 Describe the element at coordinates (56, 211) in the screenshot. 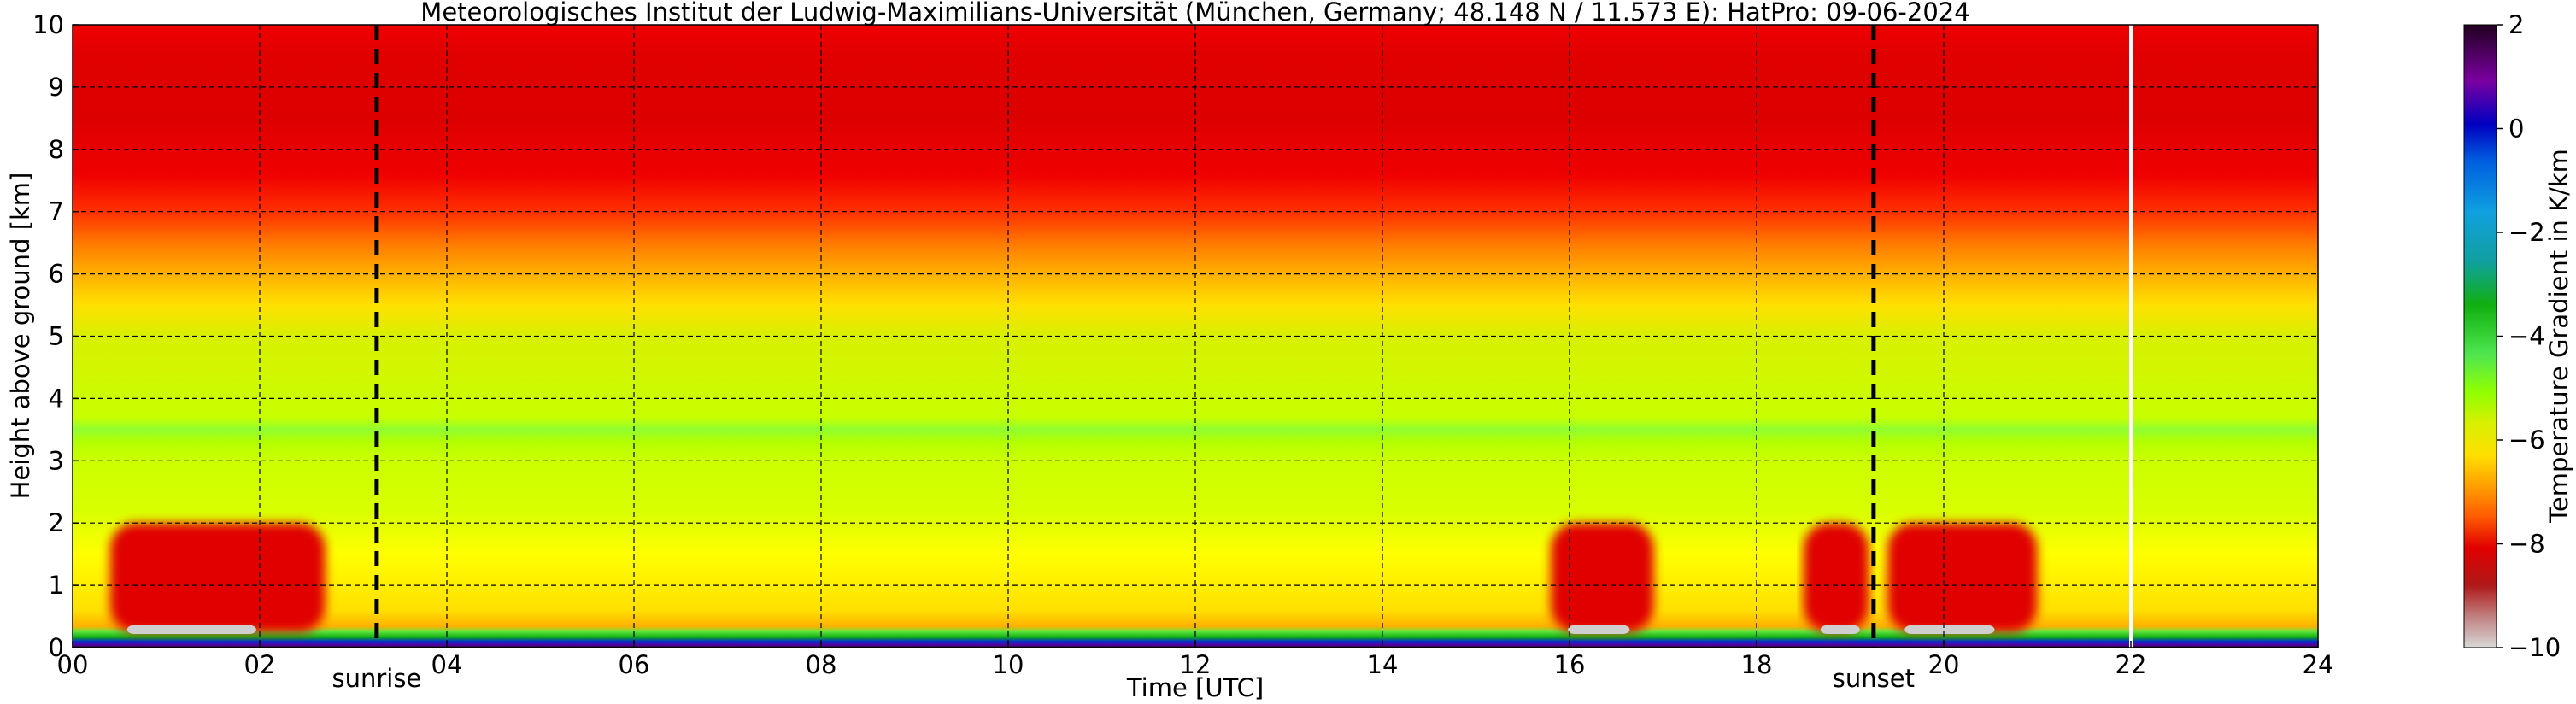

I see `y-tick-label: 7` at that location.